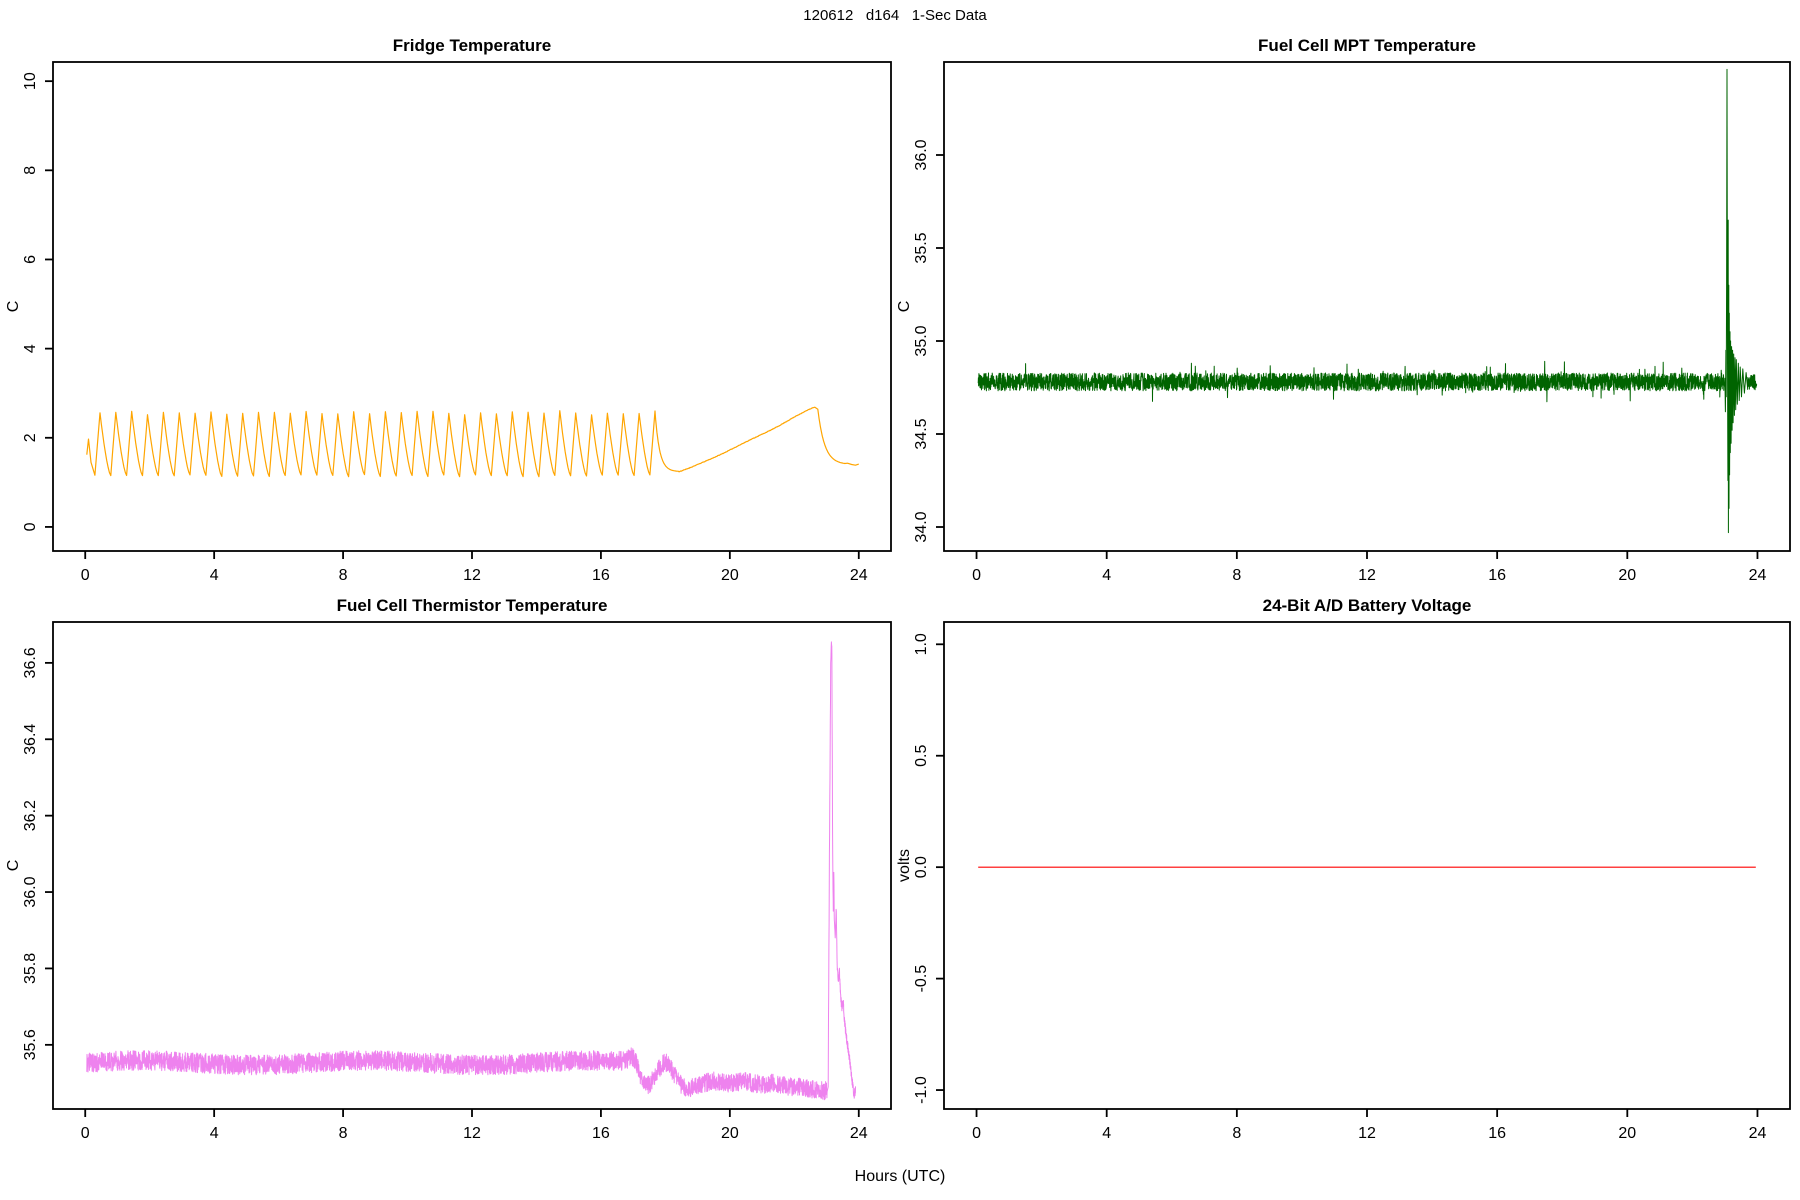  I want to click on y-axis-label: volts, so click(904, 865).